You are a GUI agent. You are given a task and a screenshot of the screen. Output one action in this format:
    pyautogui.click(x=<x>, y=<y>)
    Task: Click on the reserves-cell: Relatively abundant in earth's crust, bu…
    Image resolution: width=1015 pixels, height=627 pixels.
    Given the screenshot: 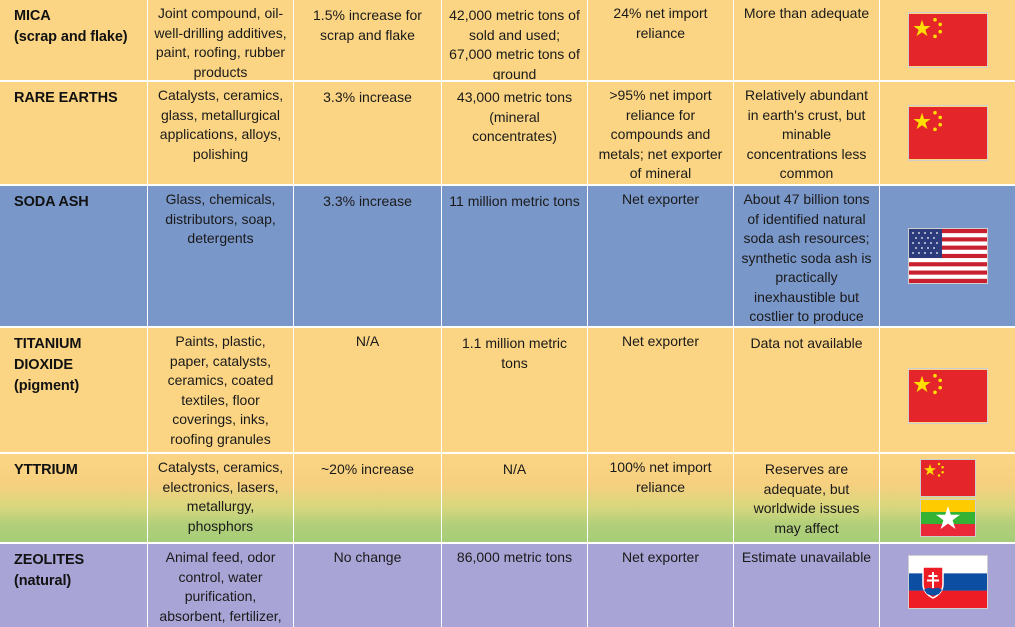 What is the action you would take?
    pyautogui.click(x=807, y=133)
    